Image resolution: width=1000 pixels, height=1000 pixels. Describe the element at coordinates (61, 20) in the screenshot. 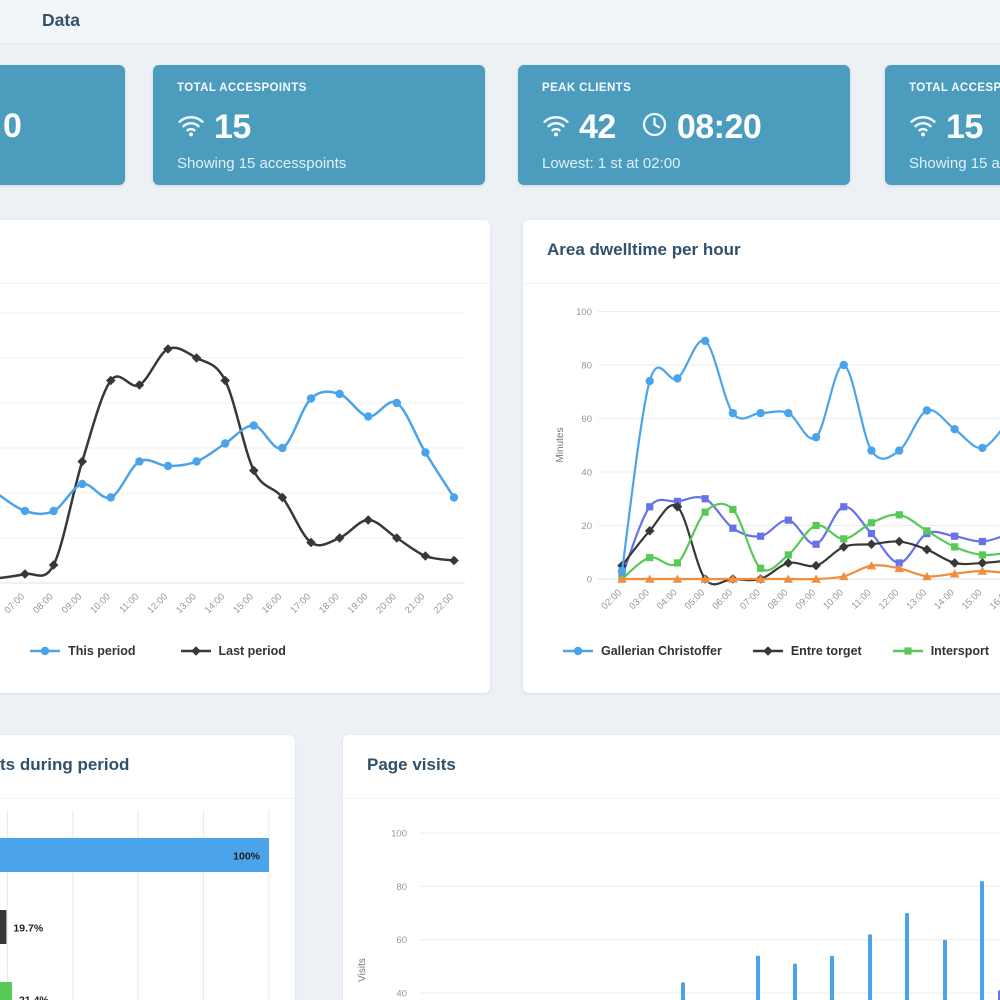

I see `page-title: Data` at that location.